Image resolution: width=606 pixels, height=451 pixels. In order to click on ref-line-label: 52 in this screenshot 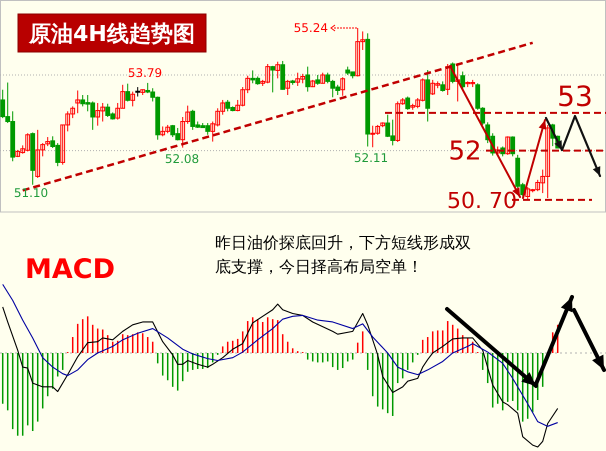, I will do `click(465, 151)`.